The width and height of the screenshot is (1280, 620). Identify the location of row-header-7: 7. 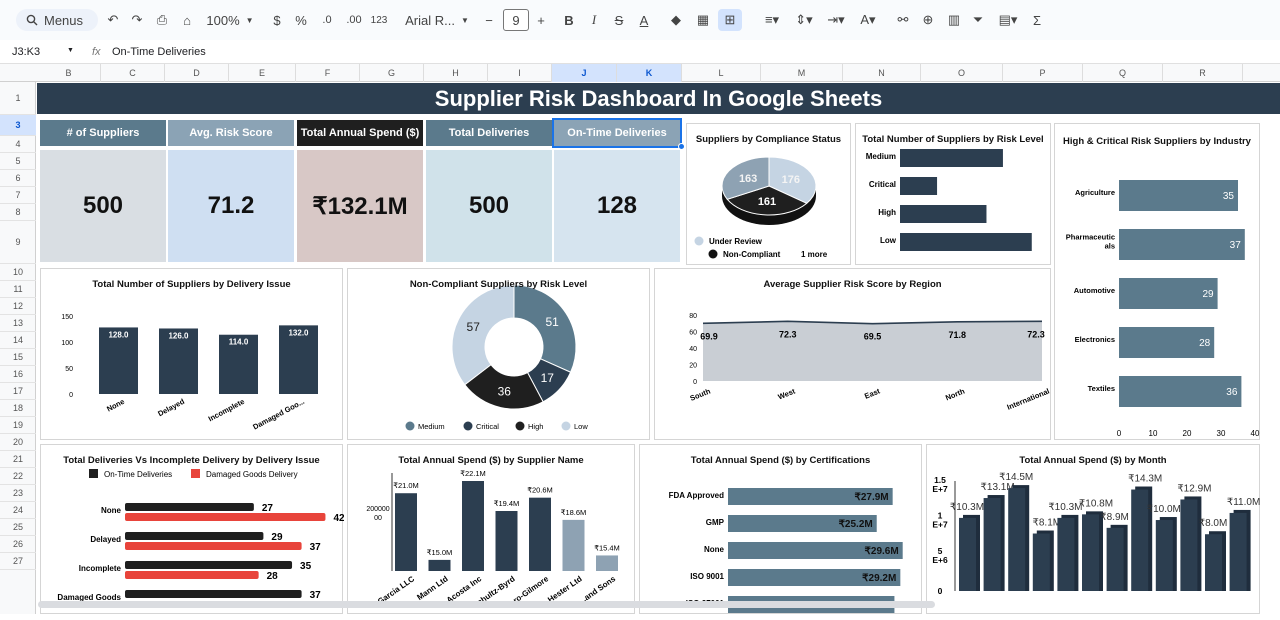
(18, 195).